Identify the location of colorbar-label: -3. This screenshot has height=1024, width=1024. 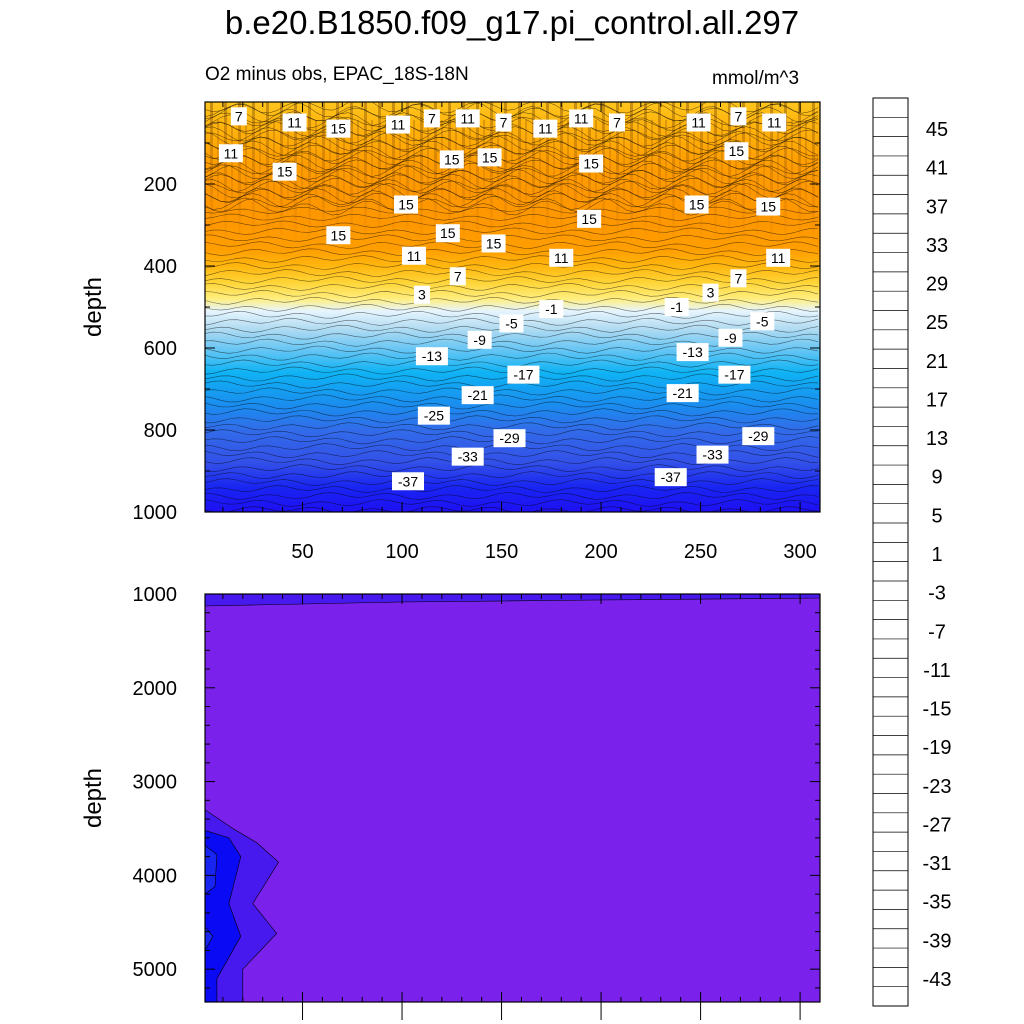
(937, 594).